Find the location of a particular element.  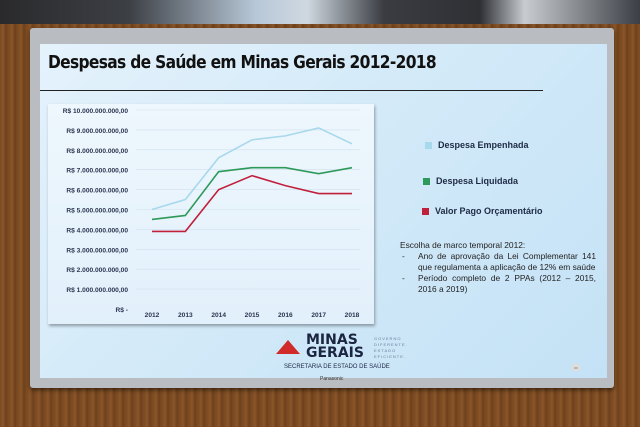

y-tick-label: R$ 10.000.000.000,00 is located at coordinates (96, 111).